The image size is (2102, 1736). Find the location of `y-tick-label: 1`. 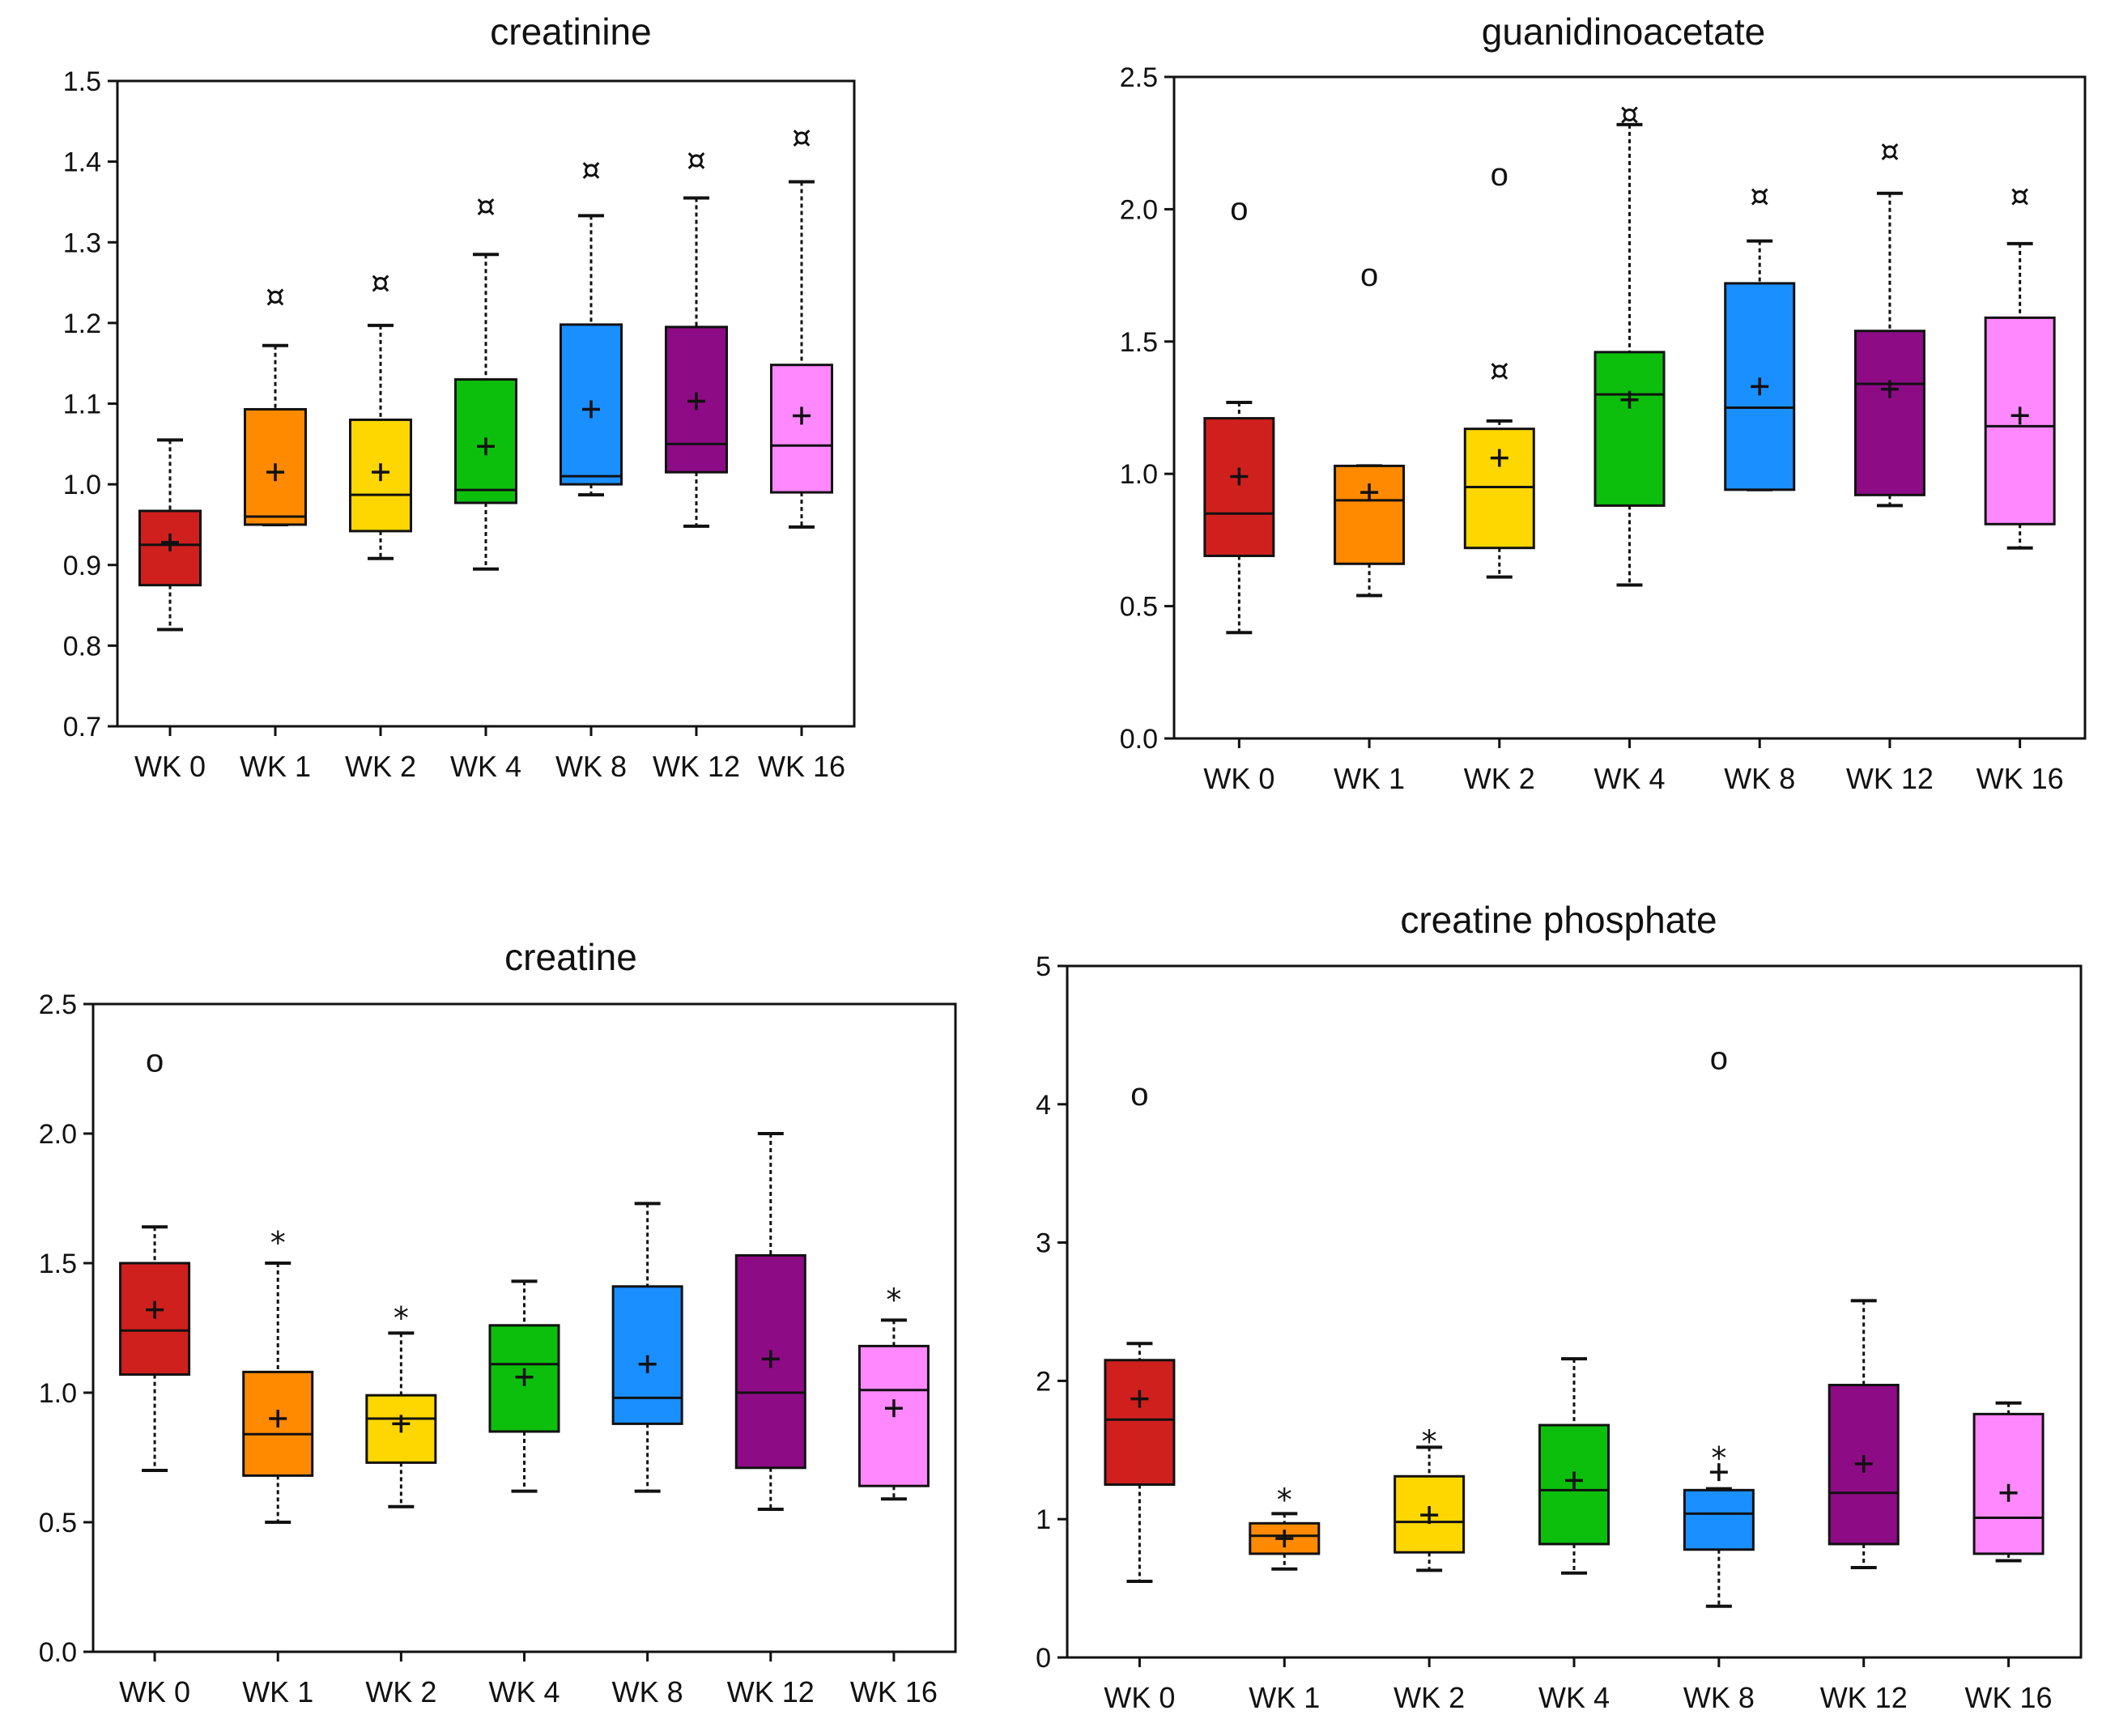

y-tick-label: 1 is located at coordinates (1043, 1519).